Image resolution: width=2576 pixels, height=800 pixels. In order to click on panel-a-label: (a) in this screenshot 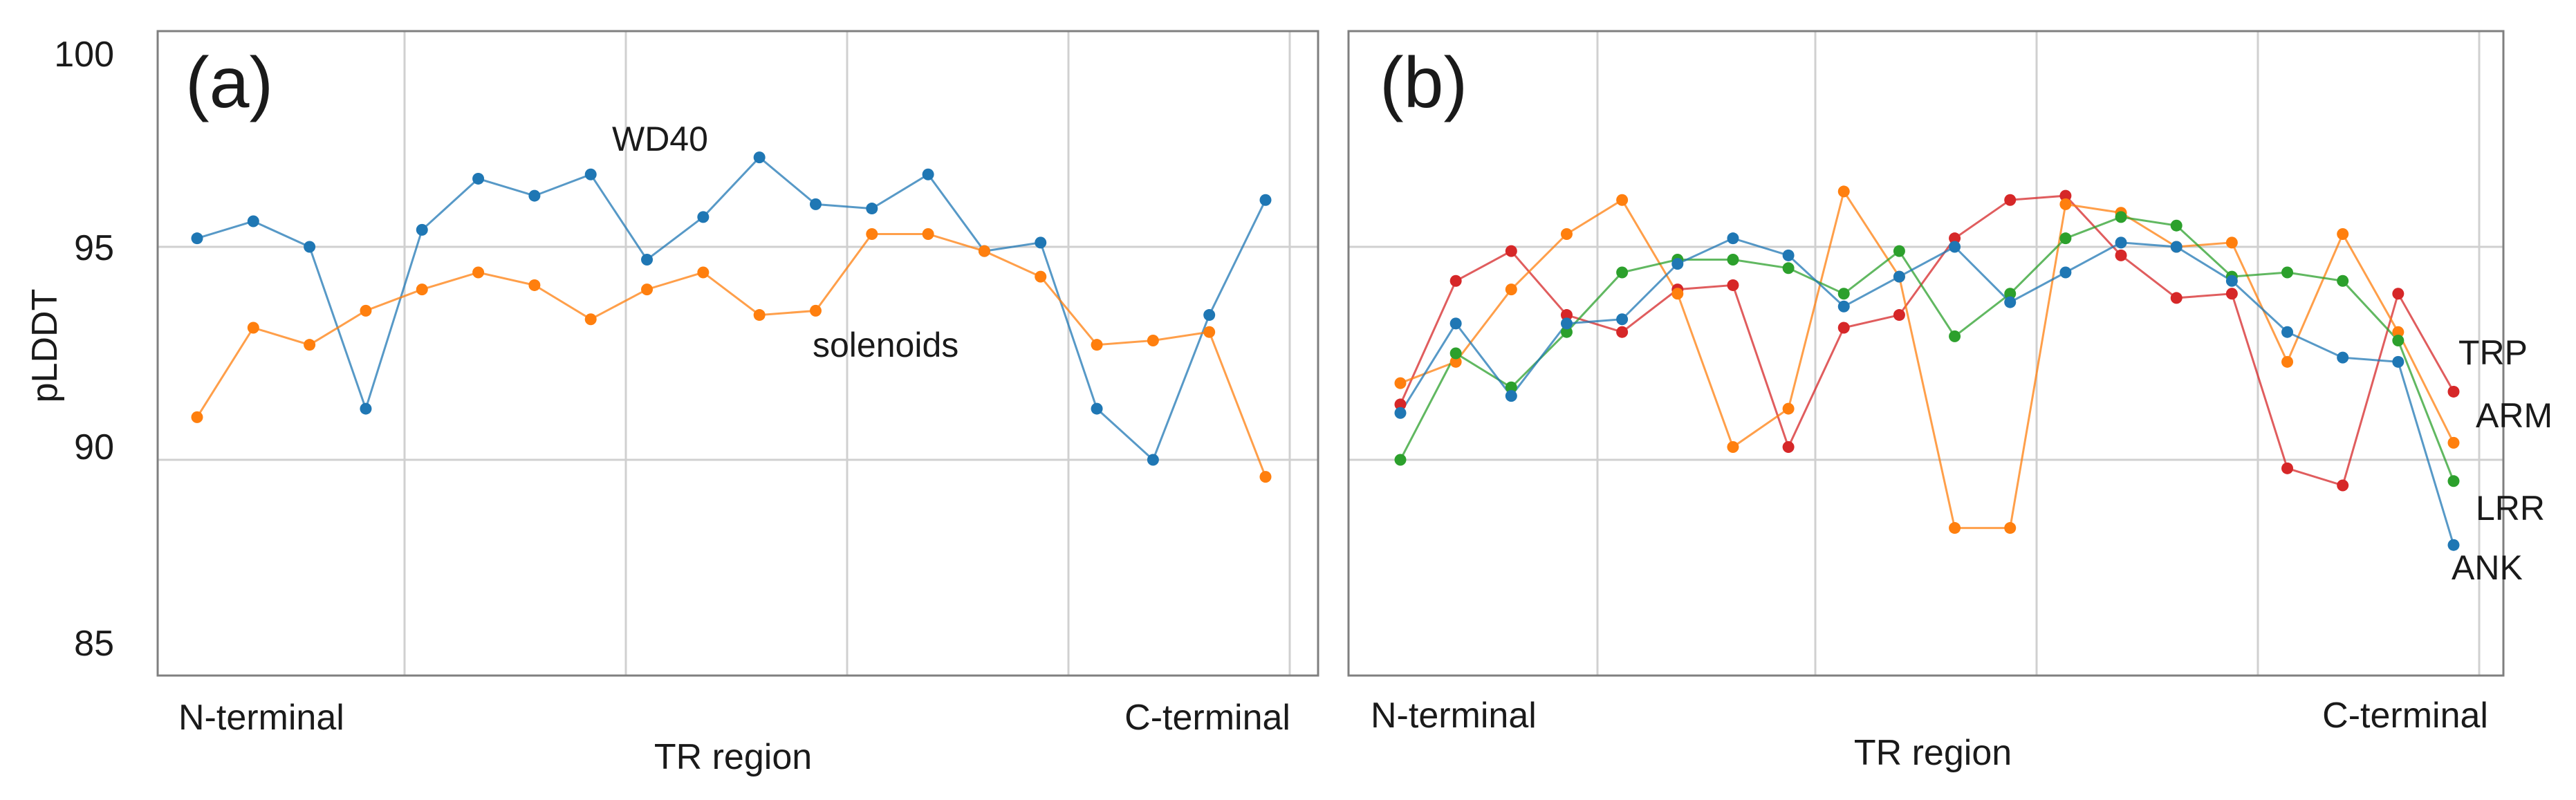, I will do `click(229, 83)`.